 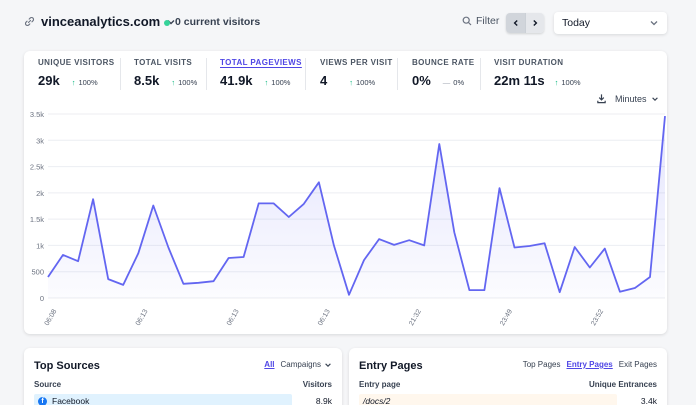 I want to click on tab-entry-pages: Entry Pages, so click(x=589, y=364).